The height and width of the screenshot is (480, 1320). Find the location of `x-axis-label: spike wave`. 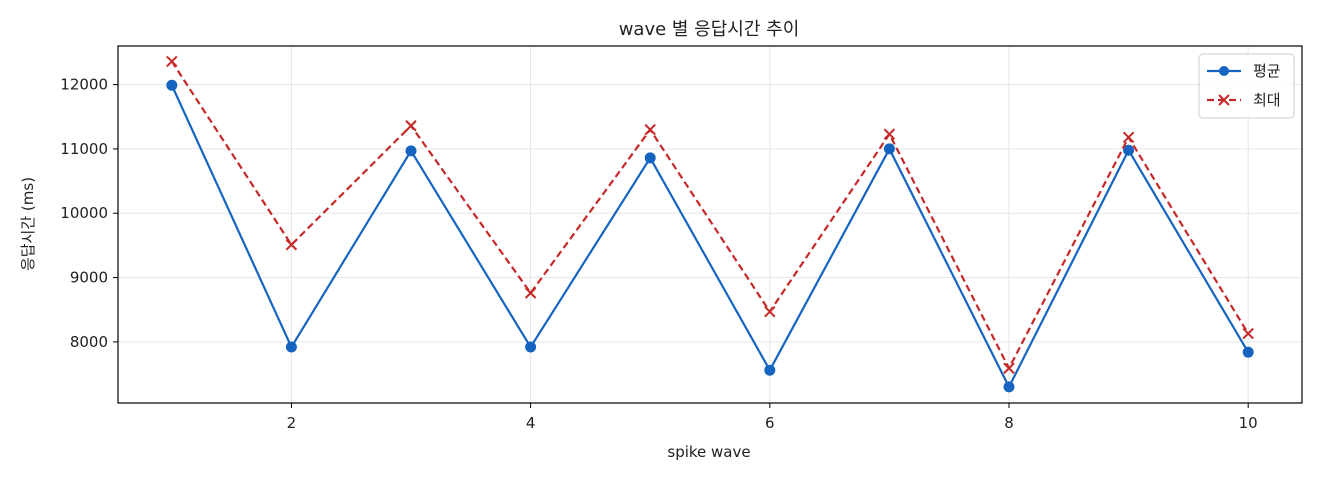

x-axis-label: spike wave is located at coordinates (708, 452).